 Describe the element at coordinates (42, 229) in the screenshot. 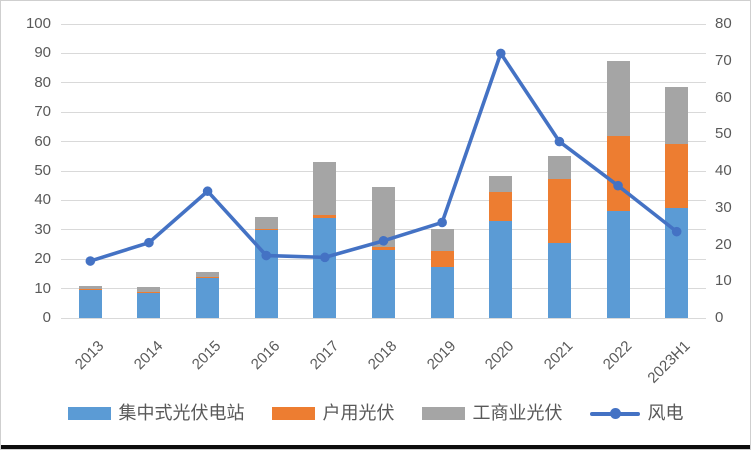

I see `left-axis-tick-label: 30` at that location.